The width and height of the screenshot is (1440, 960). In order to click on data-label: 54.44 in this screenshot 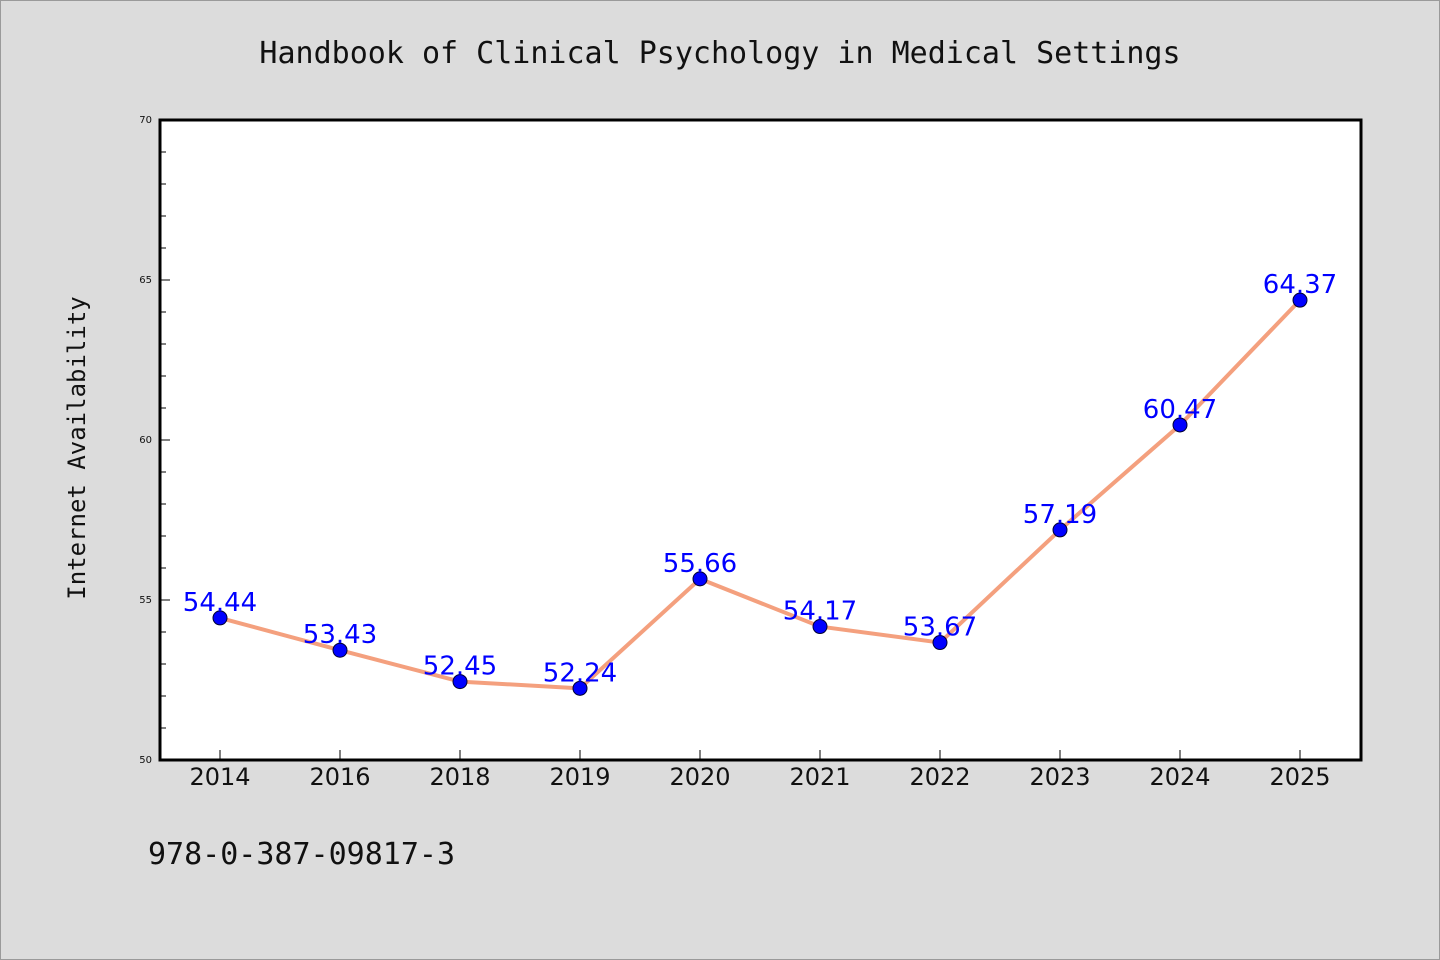, I will do `click(220, 603)`.